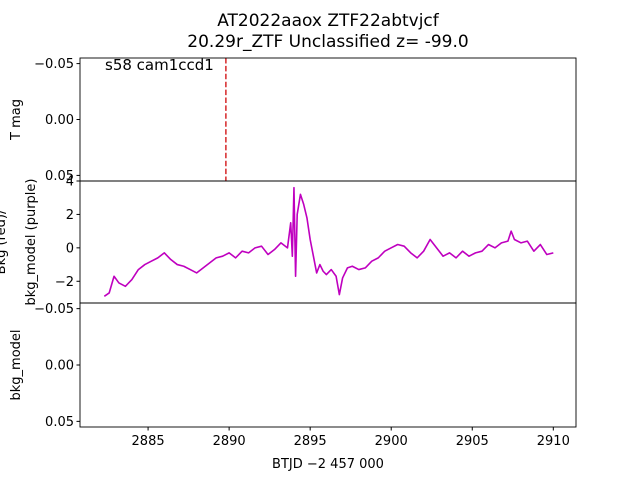  I want to click on y-axis-label: Bkg (red)/, so click(4, 241).